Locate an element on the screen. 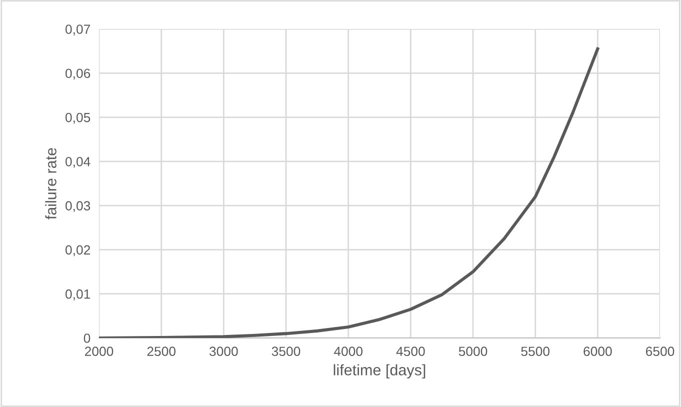 Image resolution: width=681 pixels, height=407 pixels. x-tick-label: 3000 is located at coordinates (223, 351).